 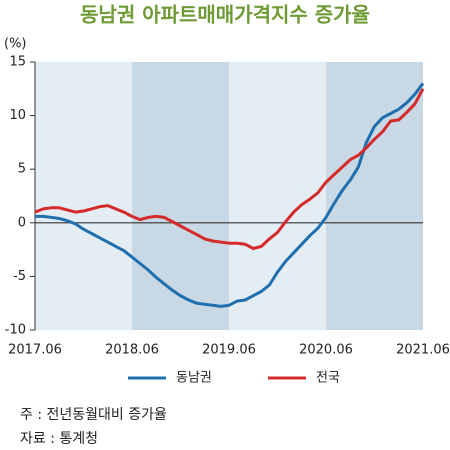 What do you see at coordinates (59, 439) in the screenshot?
I see `note: 자료 : 통계청` at bounding box center [59, 439].